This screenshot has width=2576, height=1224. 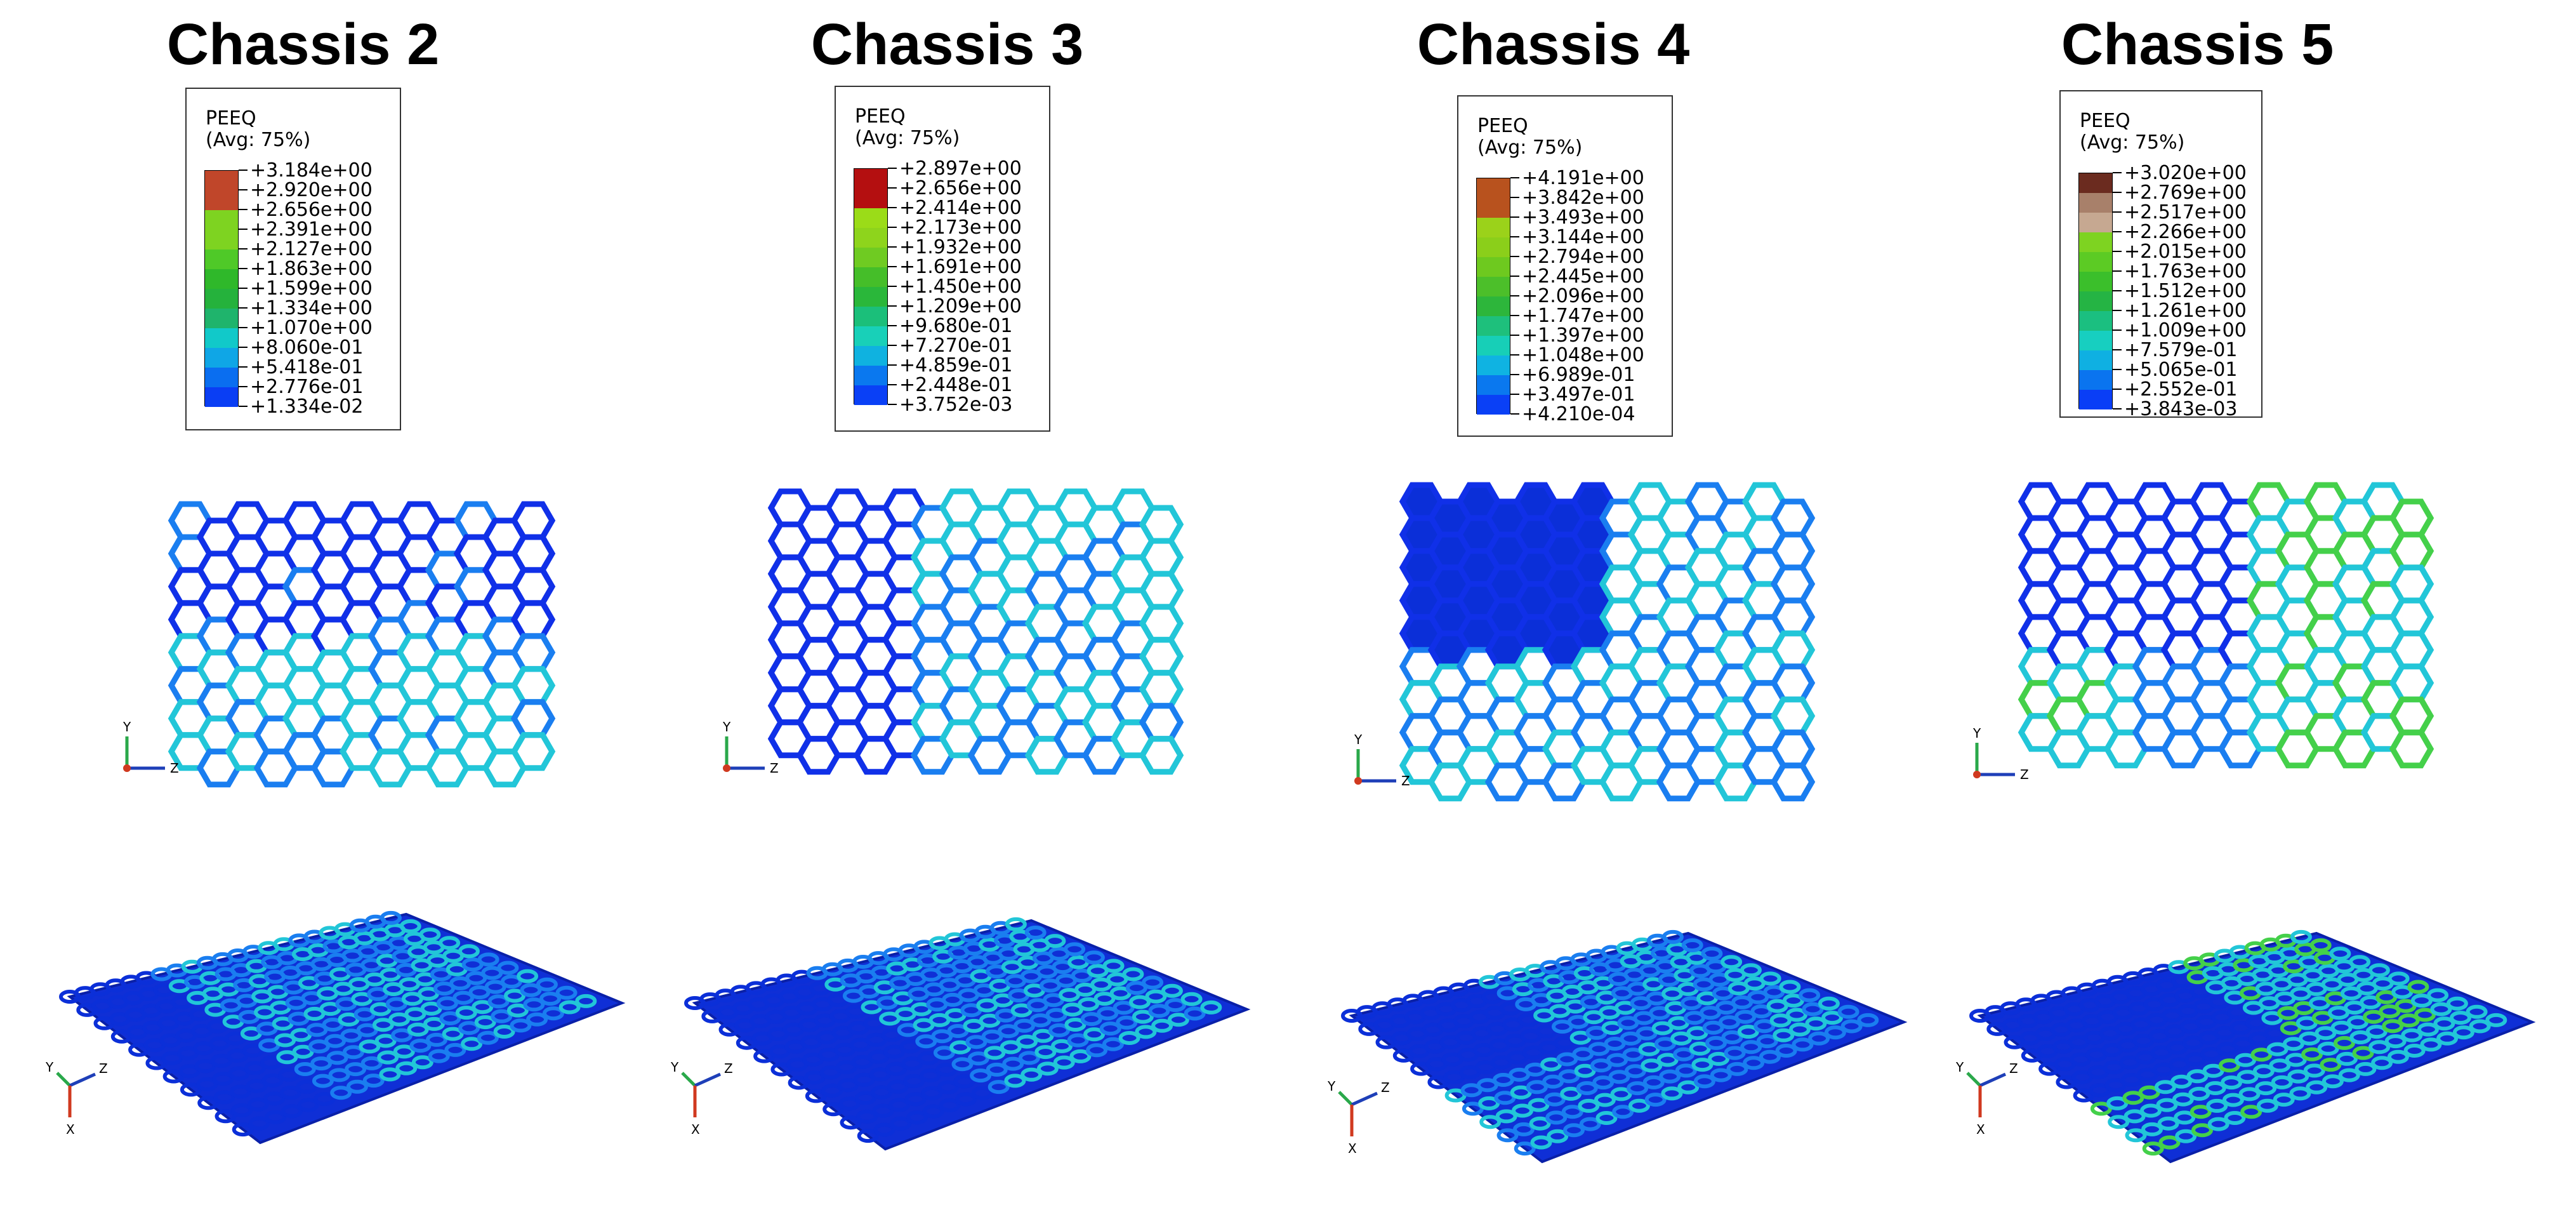 What do you see at coordinates (150, 747) in the screenshot?
I see `axis-triad: YZ` at bounding box center [150, 747].